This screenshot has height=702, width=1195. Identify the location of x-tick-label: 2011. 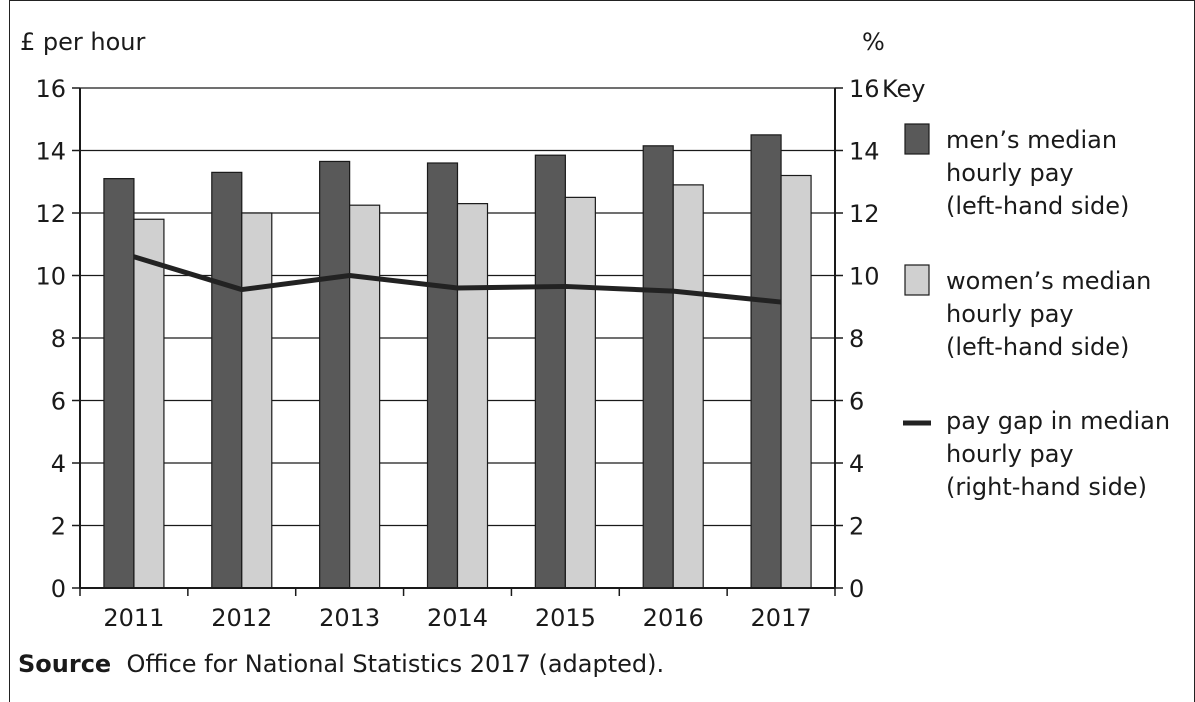
(133, 618).